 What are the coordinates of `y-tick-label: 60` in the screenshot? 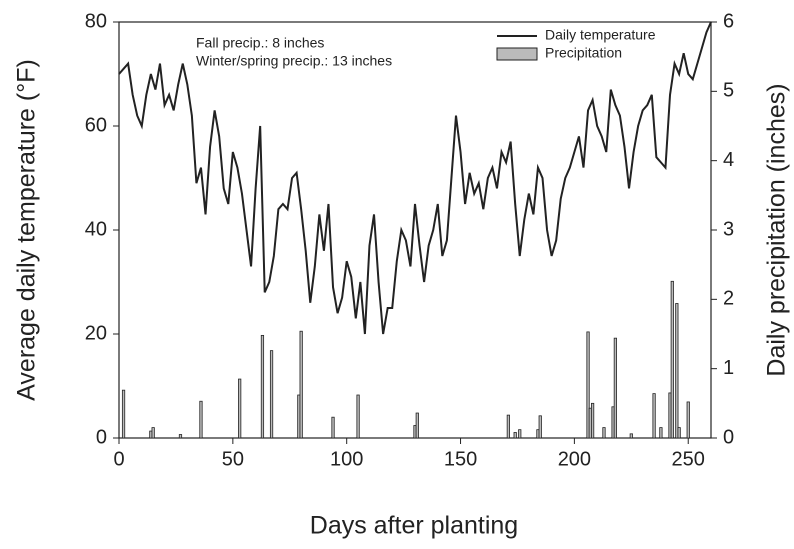 It's located at (96, 125).